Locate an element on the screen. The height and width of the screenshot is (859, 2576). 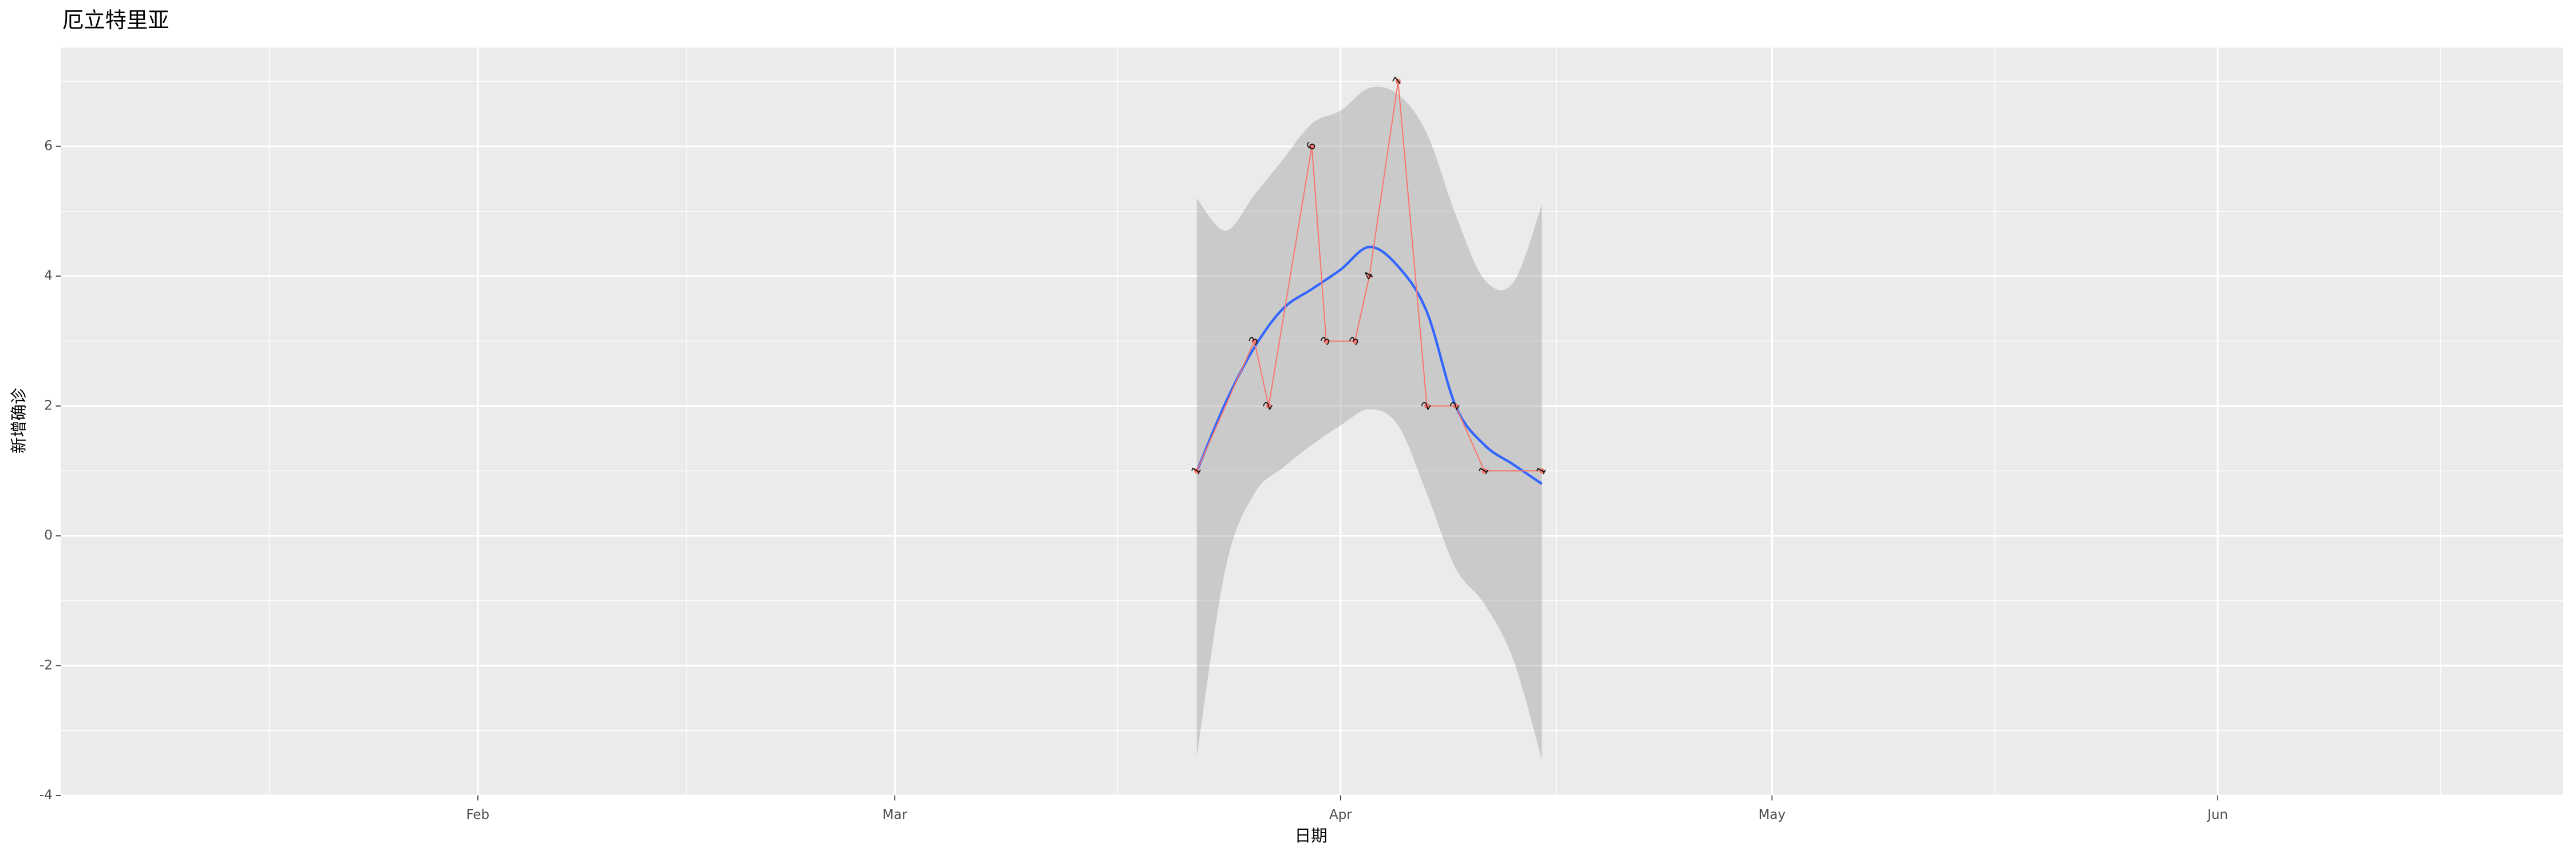
x-tick-label: Mar is located at coordinates (895, 814).